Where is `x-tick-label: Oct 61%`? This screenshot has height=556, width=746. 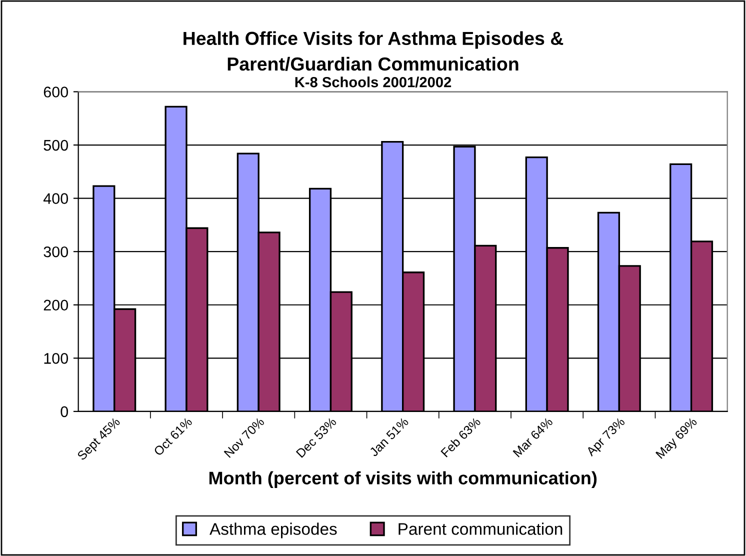
x-tick-label: Oct 61% is located at coordinates (173, 436).